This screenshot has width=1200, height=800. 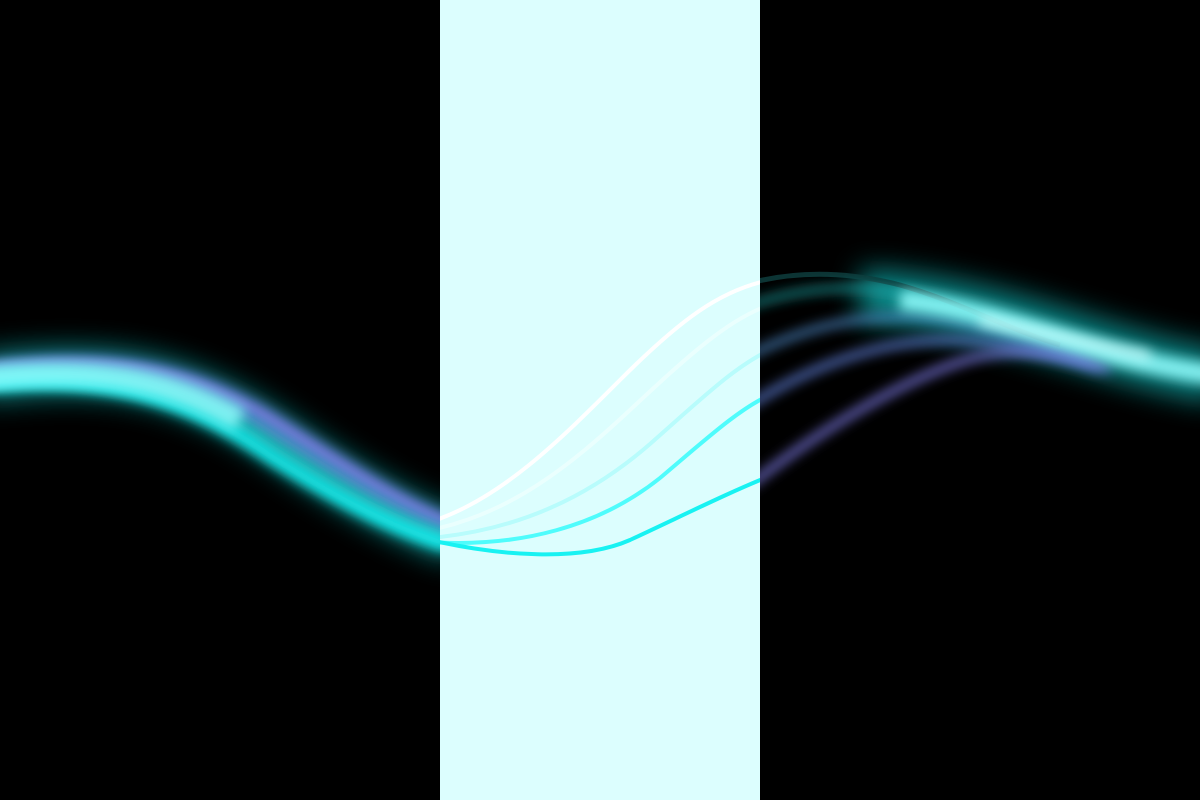 I want to click on right-wave-group, so click(x=980, y=375).